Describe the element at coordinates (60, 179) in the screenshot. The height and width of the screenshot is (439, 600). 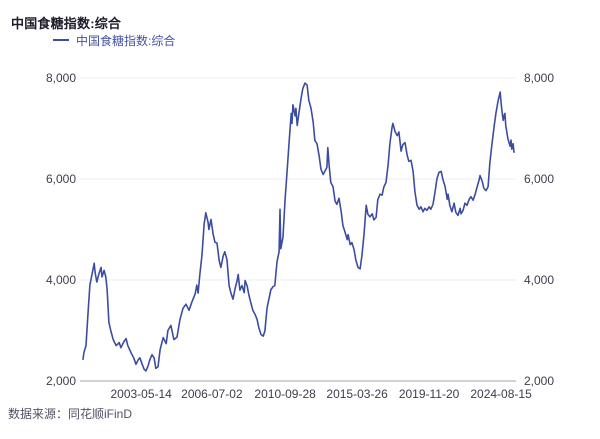
I see `y-axis-label-left: 6,000` at that location.